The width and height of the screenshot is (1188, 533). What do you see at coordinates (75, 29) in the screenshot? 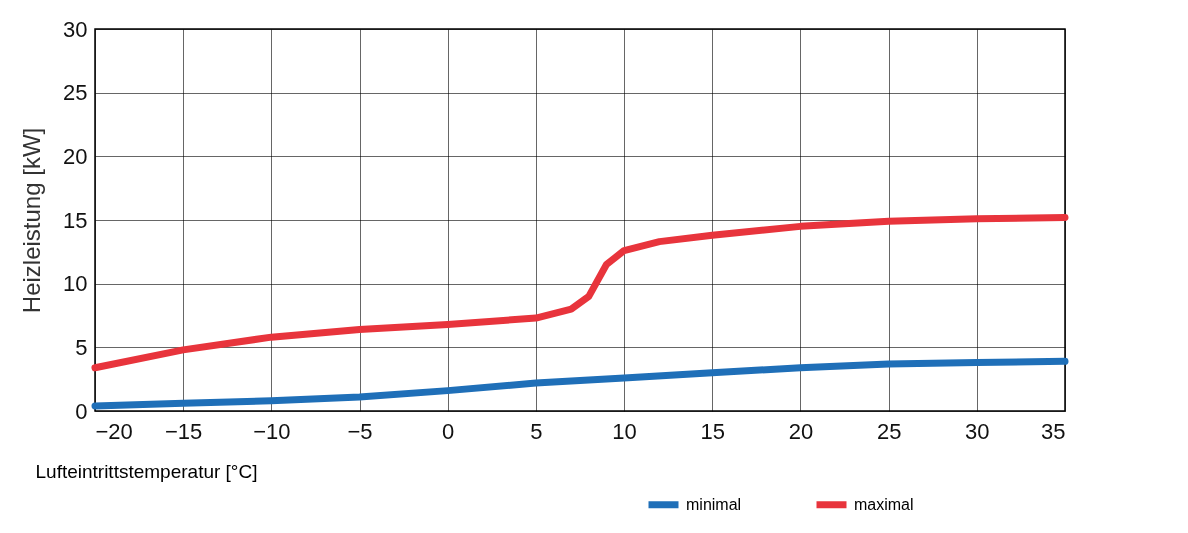
I see `y-tick-label: 30` at bounding box center [75, 29].